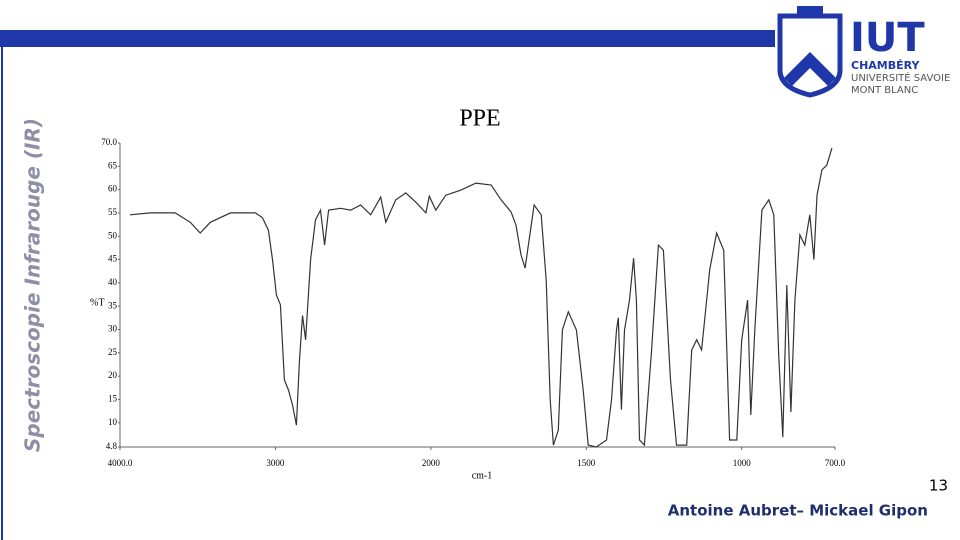 The image size is (960, 540). I want to click on x-tick-label: 700.0, so click(835, 463).